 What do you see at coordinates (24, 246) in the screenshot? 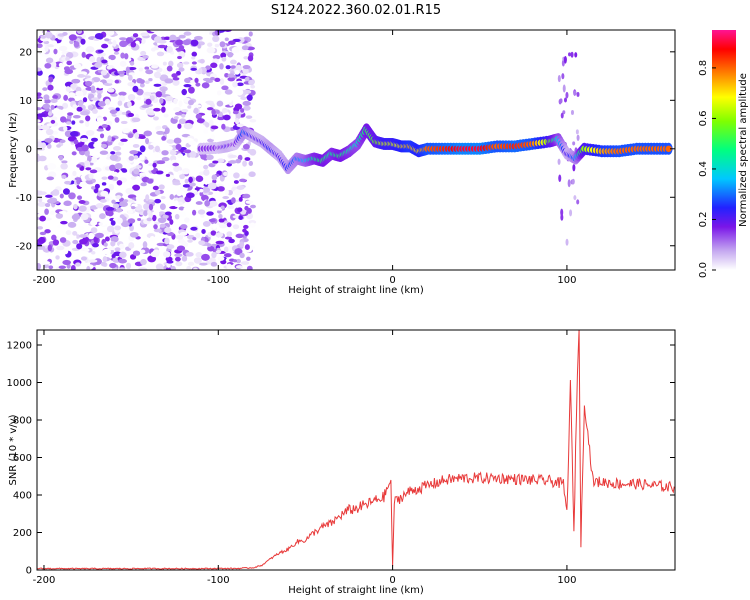
I see `y-tick-label: -20` at bounding box center [24, 246].